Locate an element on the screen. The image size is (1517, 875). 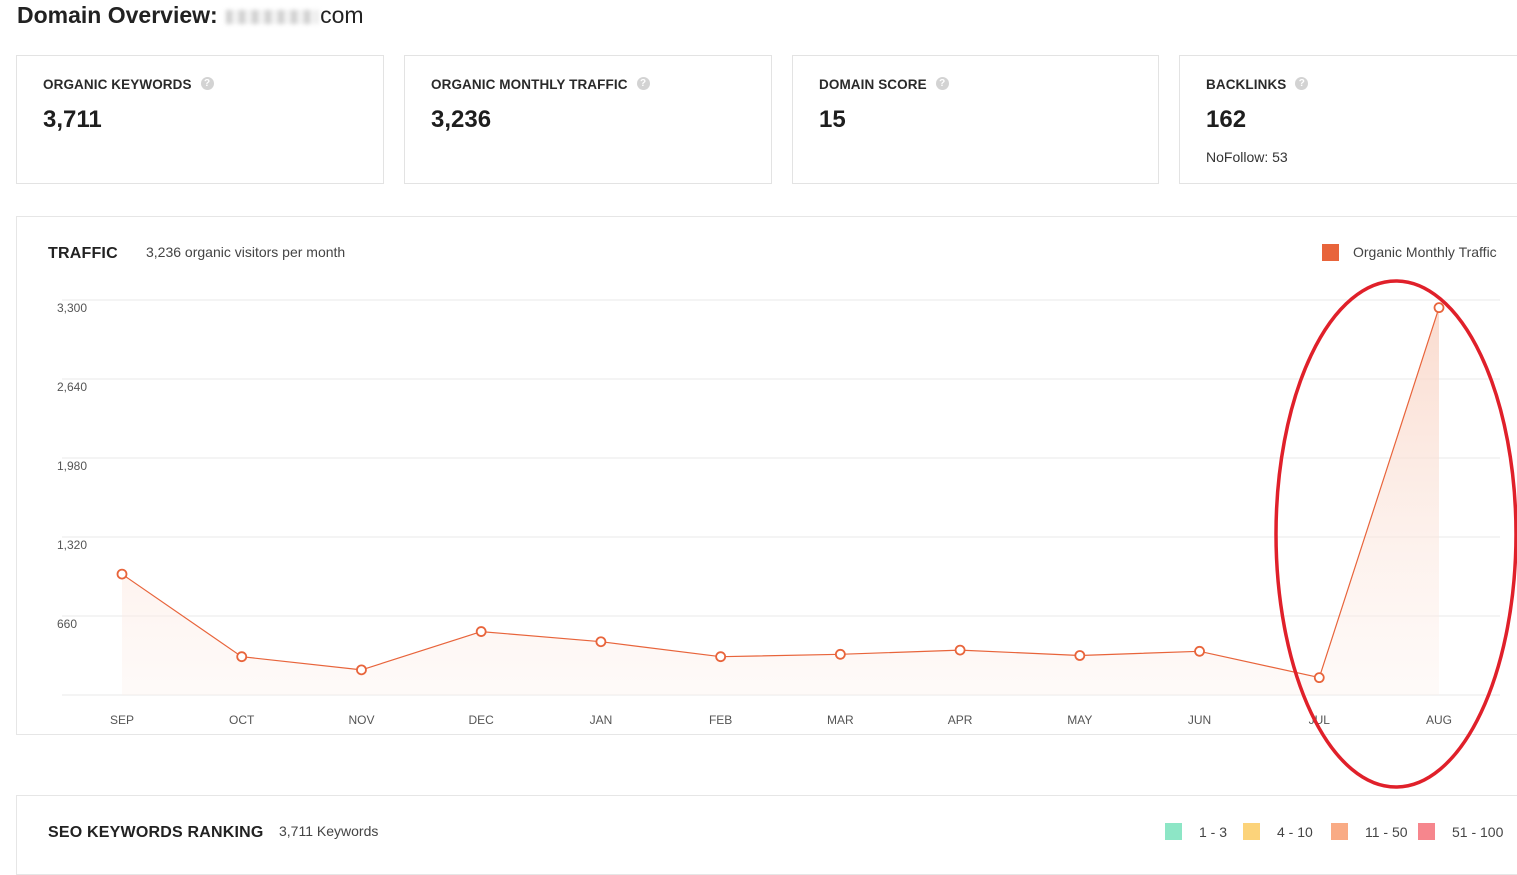
rank-legend-11-50: 11 - 50 is located at coordinates (1369, 831).